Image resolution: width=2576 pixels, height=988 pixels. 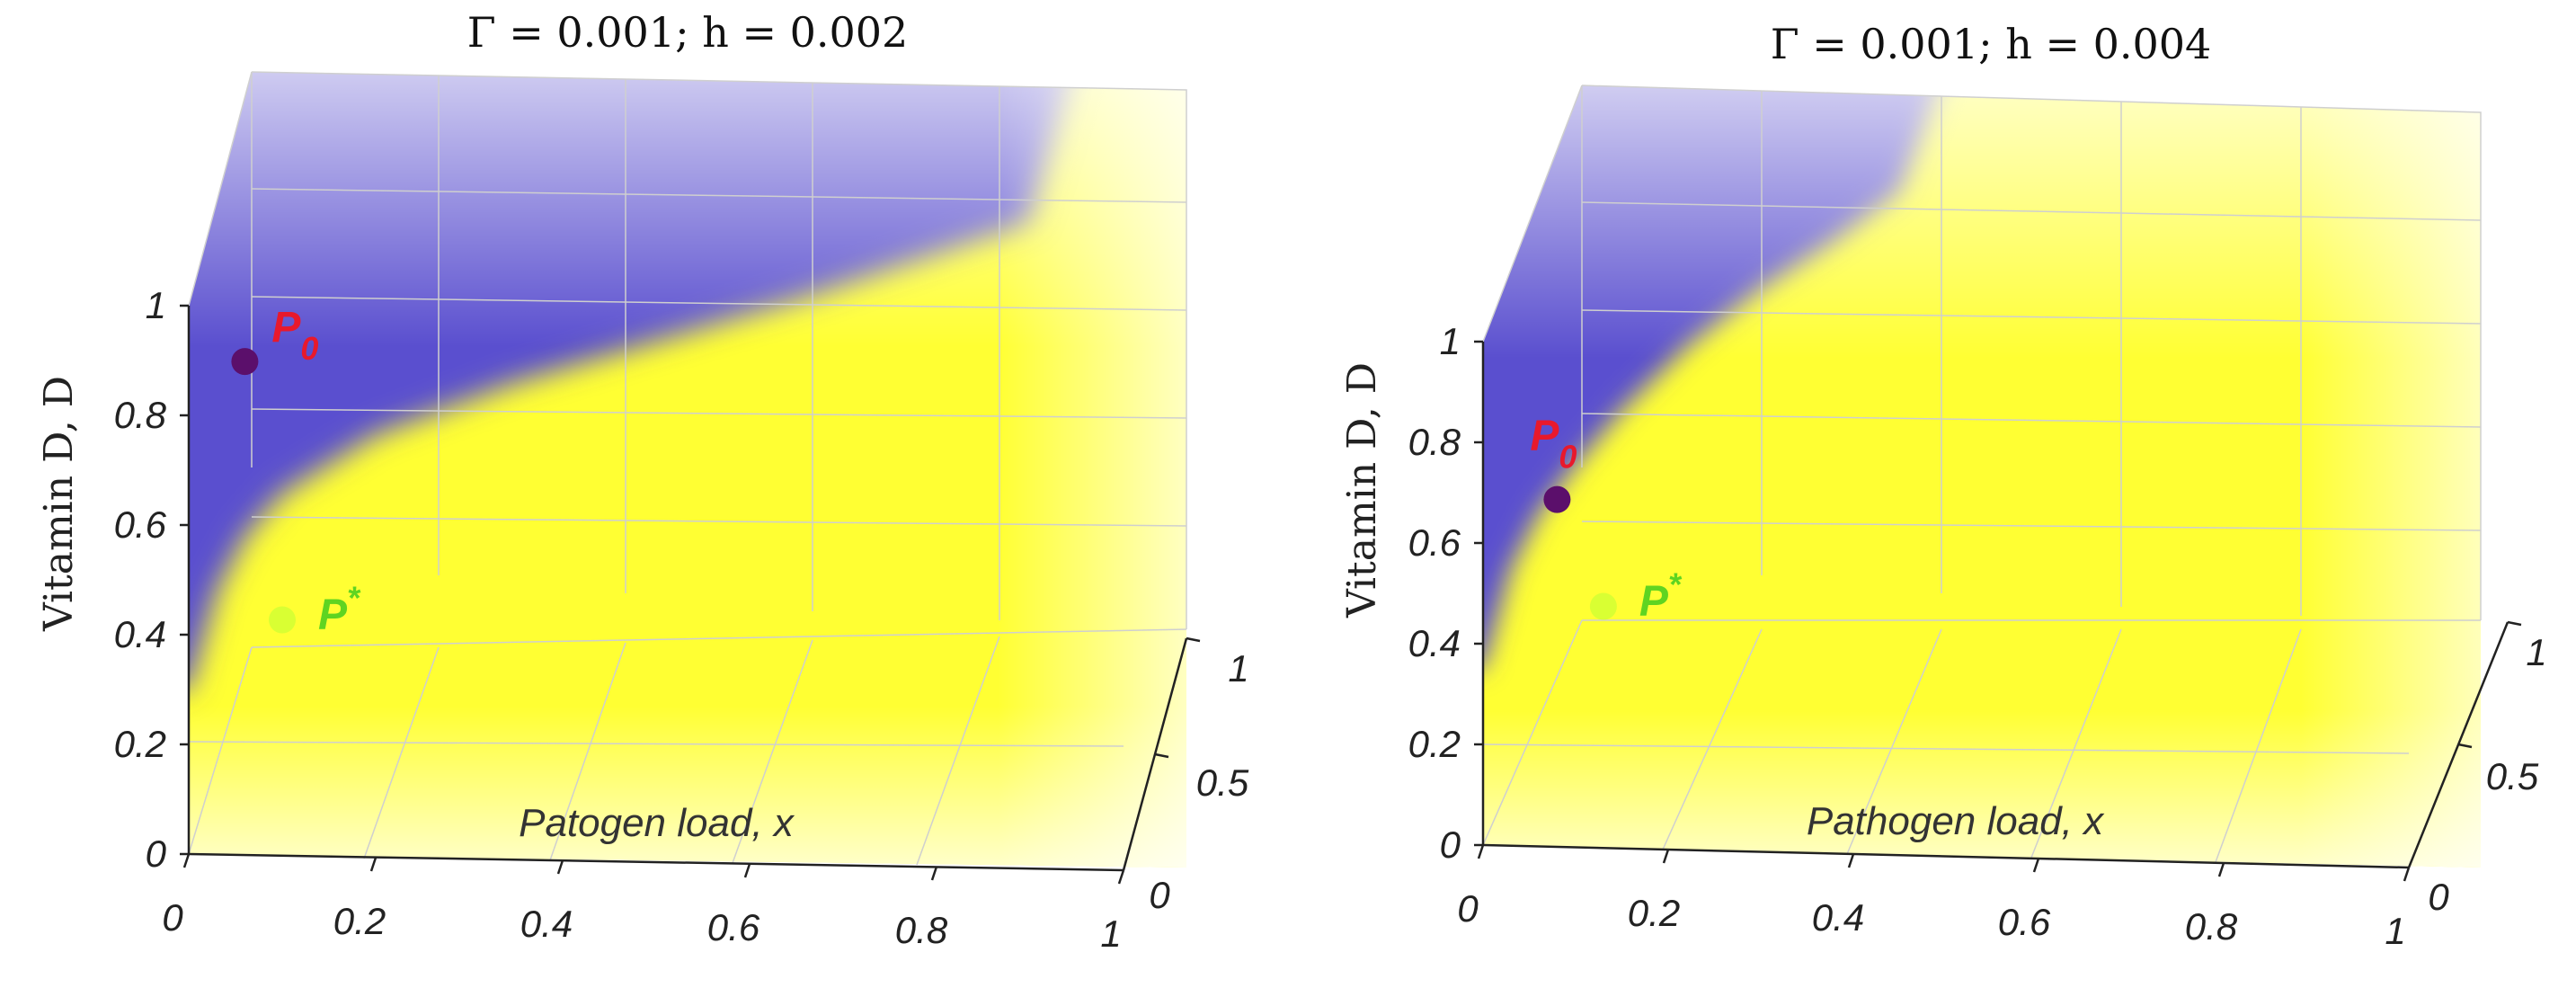 What do you see at coordinates (657, 823) in the screenshot?
I see `x-axis-label: Patogen load, x` at bounding box center [657, 823].